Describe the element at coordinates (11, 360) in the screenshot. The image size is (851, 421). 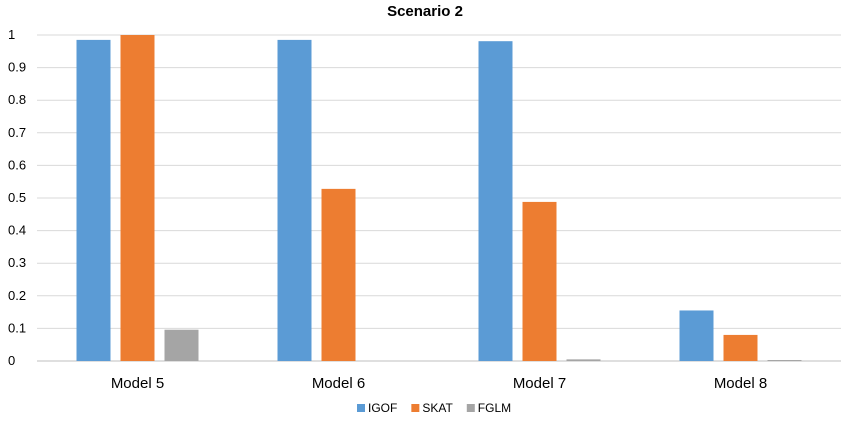
I see `y-tick-label: 0` at that location.